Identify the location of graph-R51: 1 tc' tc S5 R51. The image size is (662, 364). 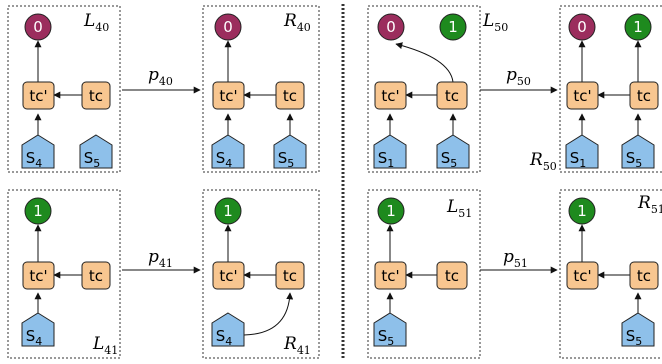
(614, 270).